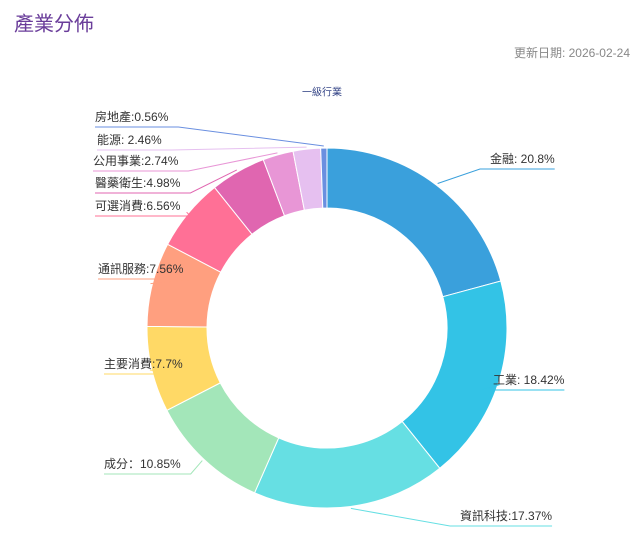 The height and width of the screenshot is (541, 644). I want to click on slice-label: 能源: 2.46%, so click(129, 140).